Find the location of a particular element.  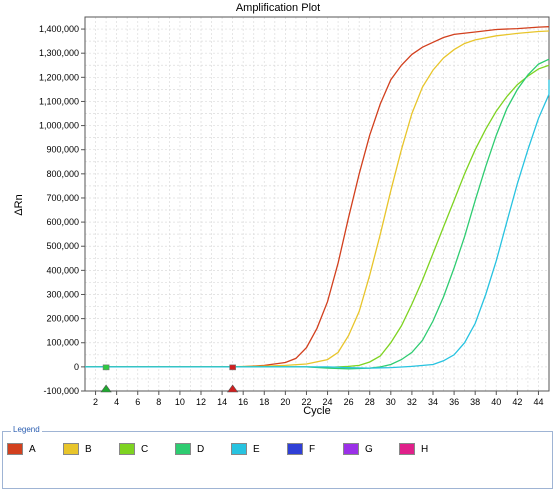

x-tick-label: 8 is located at coordinates (158, 402).